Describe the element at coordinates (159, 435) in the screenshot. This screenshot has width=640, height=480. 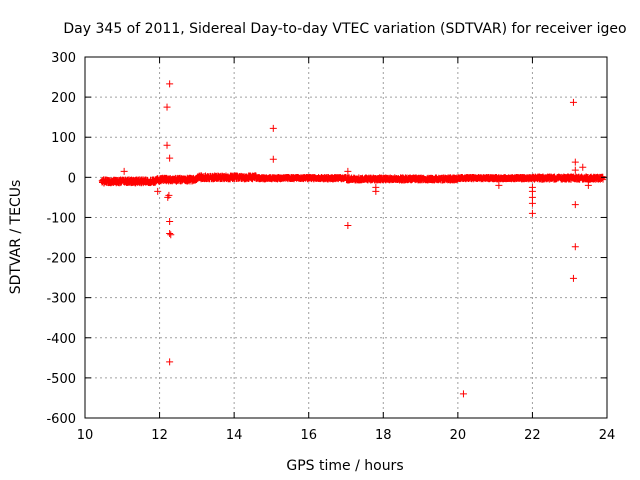
I see `x-tick-label: 12` at that location.